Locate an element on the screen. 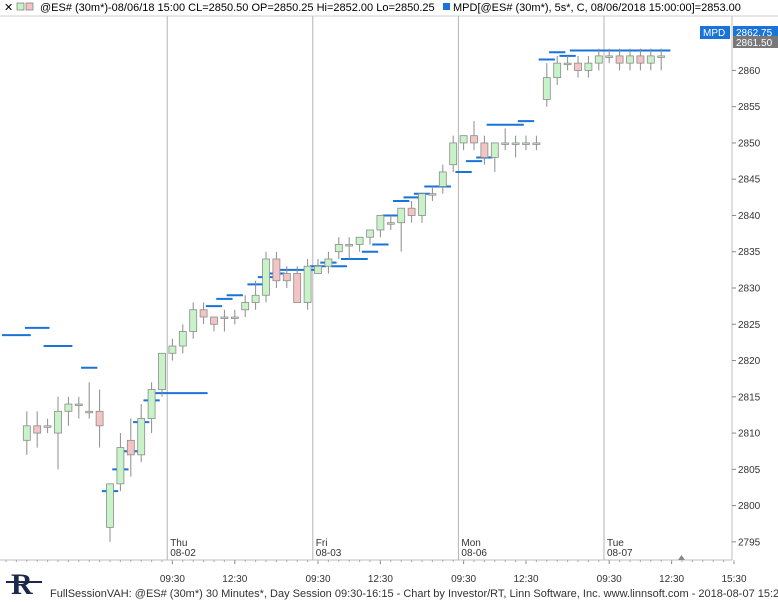 Image resolution: width=778 pixels, height=602 pixels. logo-glyph: R is located at coordinates (22, 584).